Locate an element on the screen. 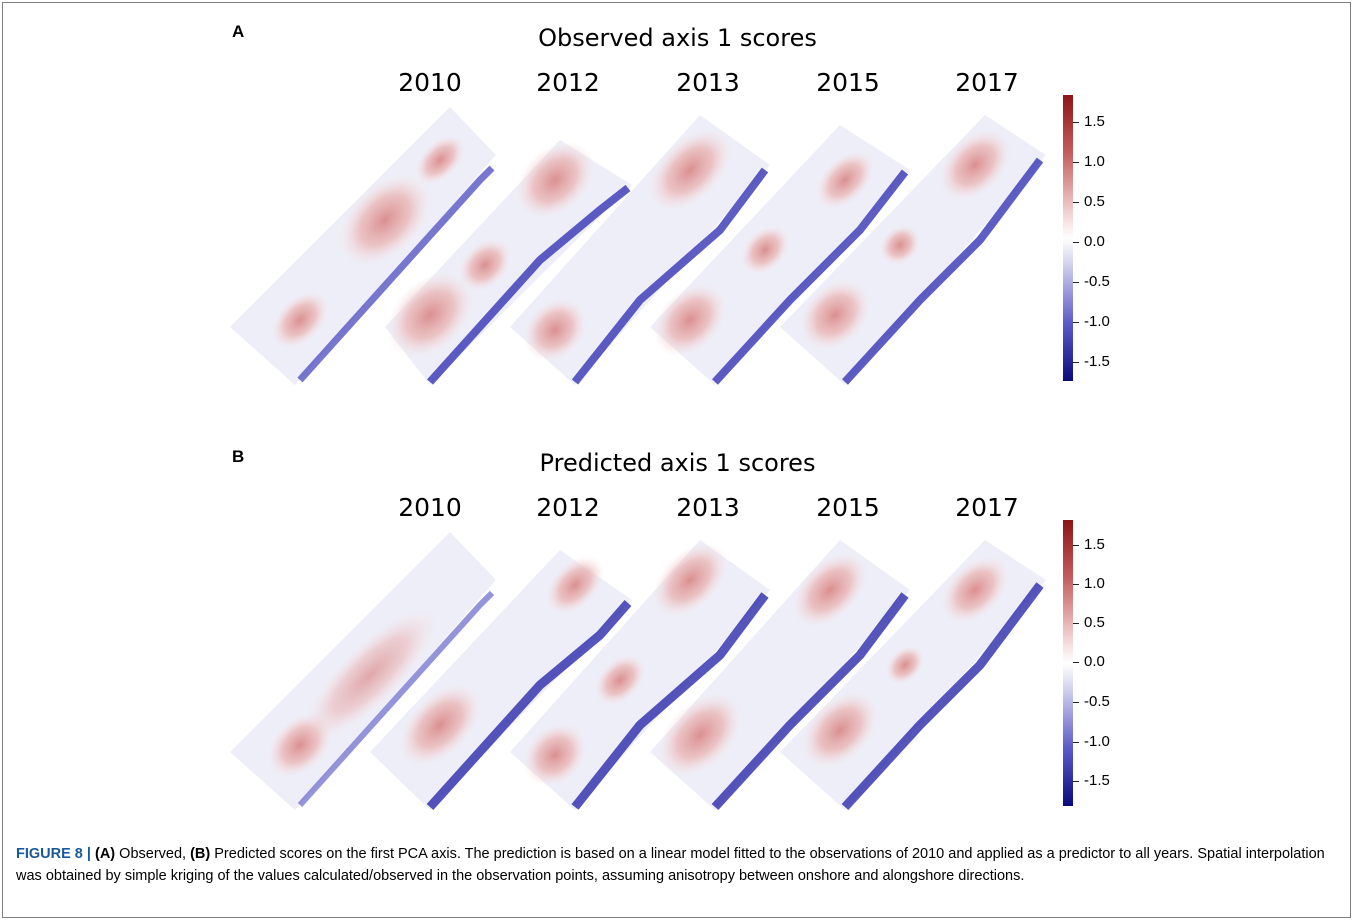 This screenshot has width=1355, height=922. panel-title: Observed axis 1 scores is located at coordinates (677, 38).